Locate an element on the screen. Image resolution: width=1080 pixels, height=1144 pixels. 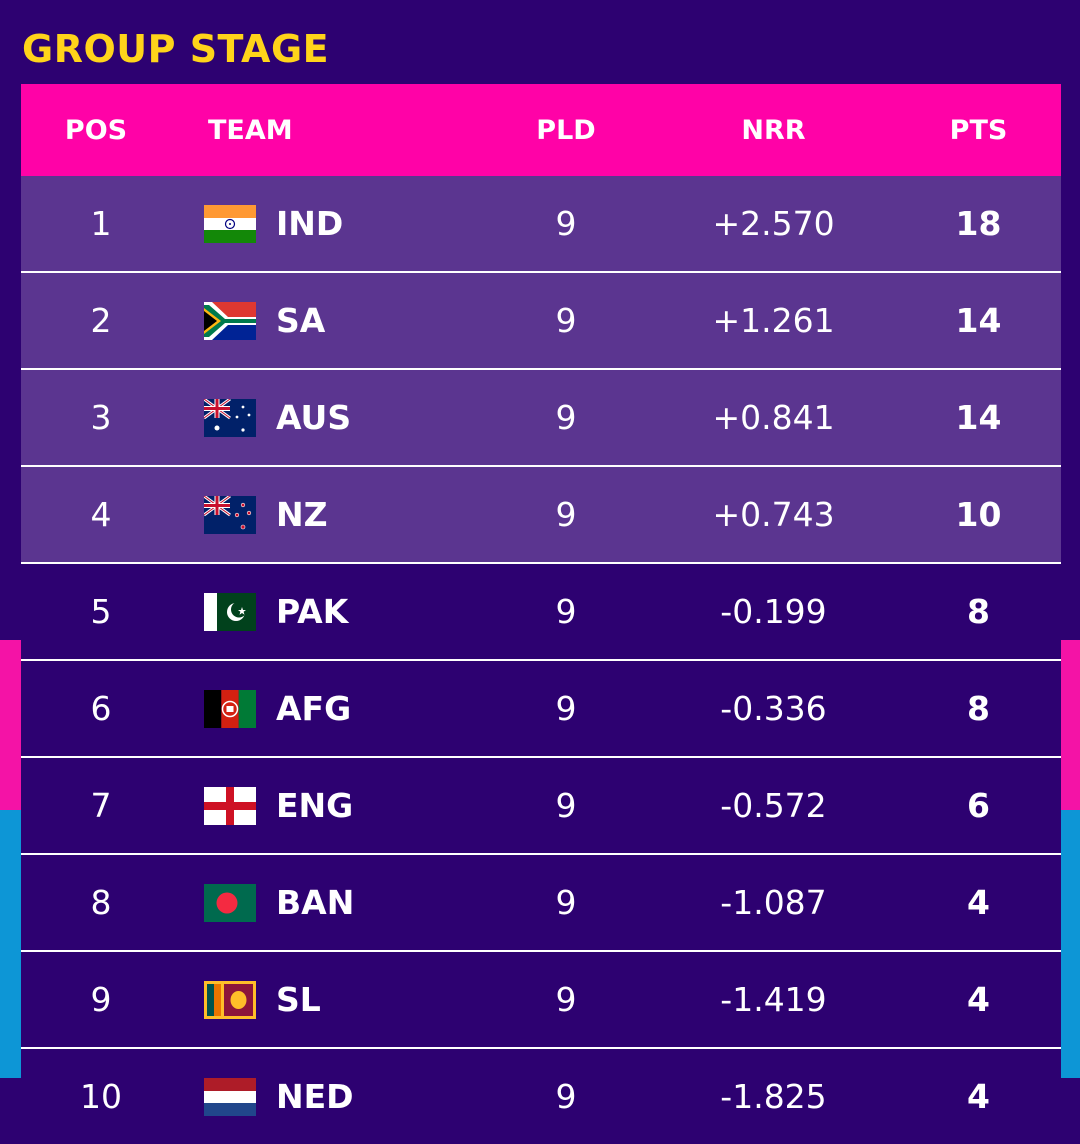
row-pos: 1 is located at coordinates (101, 223).